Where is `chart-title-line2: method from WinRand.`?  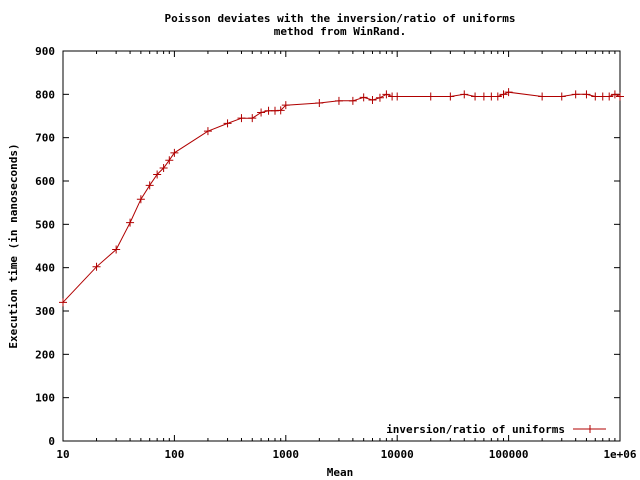
chart-title-line2: method from WinRand. is located at coordinates (340, 31).